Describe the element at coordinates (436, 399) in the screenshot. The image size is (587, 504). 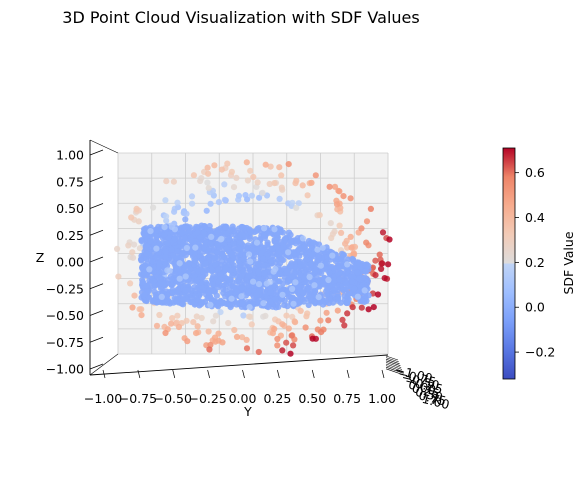
I see `x-axis-label: X` at that location.